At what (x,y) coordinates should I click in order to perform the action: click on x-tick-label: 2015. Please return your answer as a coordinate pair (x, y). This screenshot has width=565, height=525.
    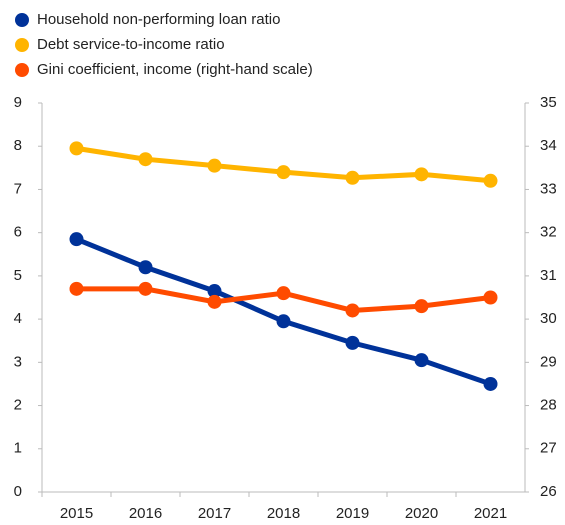
    Looking at the image, I should click on (76, 513).